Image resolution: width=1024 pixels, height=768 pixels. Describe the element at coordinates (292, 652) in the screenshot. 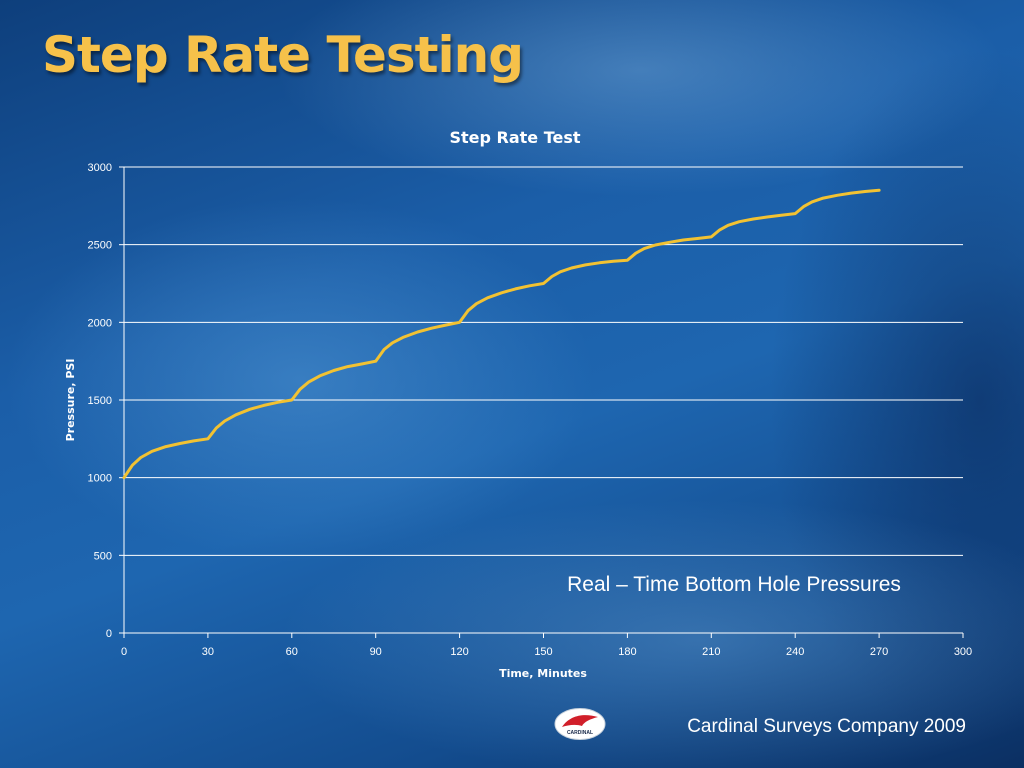

I see `x-tick-label: 60` at that location.